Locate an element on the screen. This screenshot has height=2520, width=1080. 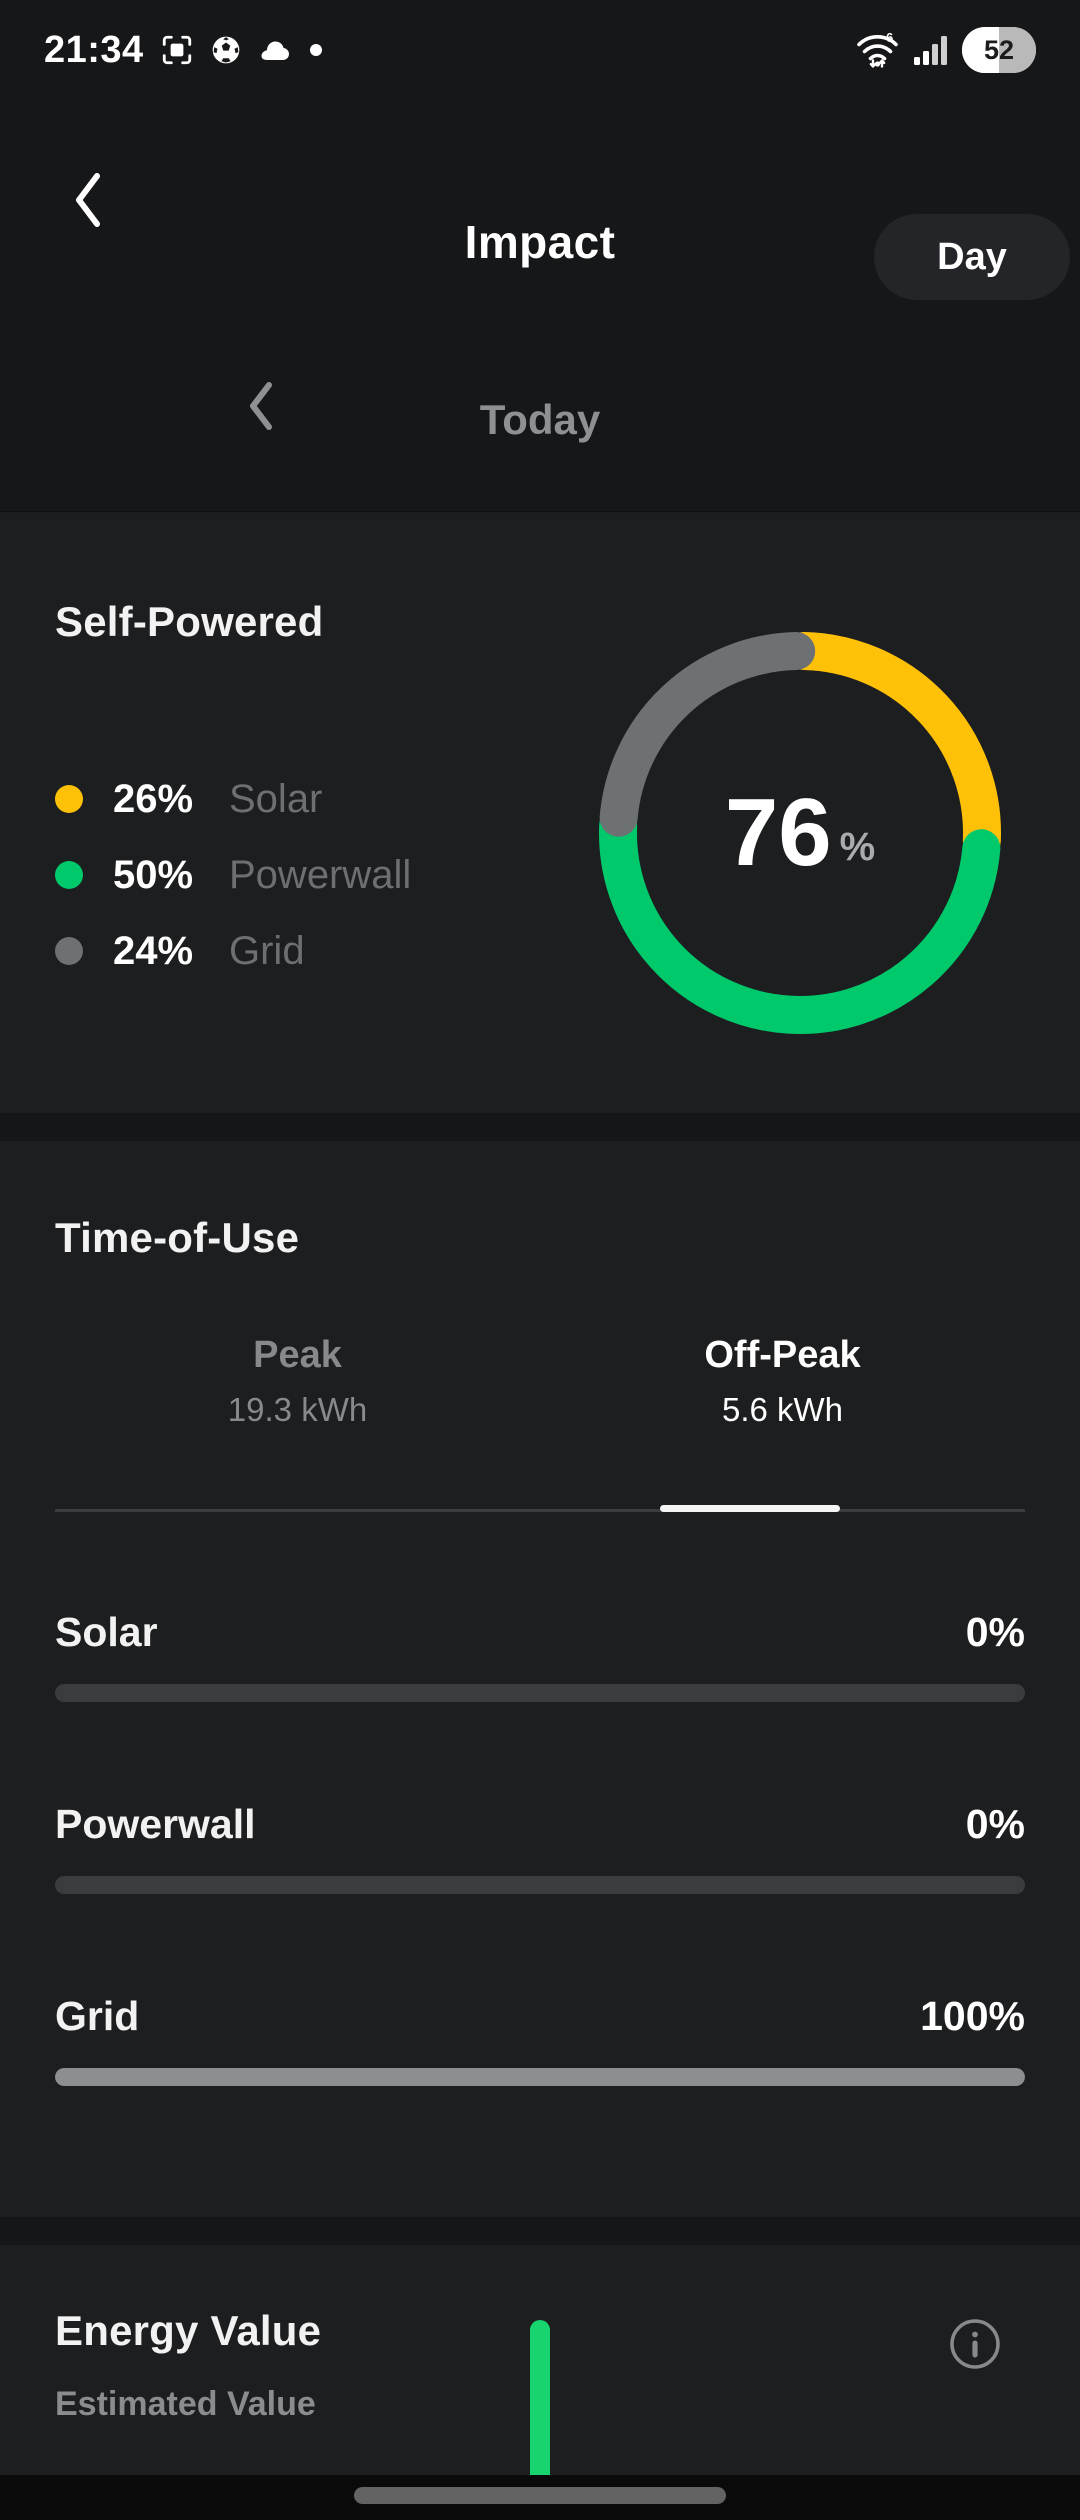
solar-percent: 26% is located at coordinates (153, 798).